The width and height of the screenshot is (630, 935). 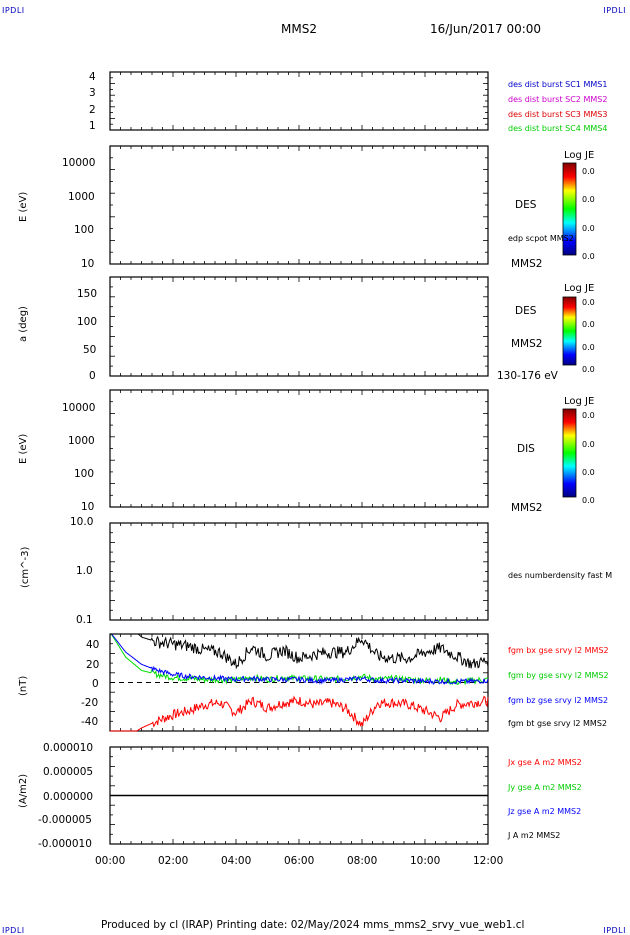 I want to click on p3-instrument: DES, so click(x=526, y=311).